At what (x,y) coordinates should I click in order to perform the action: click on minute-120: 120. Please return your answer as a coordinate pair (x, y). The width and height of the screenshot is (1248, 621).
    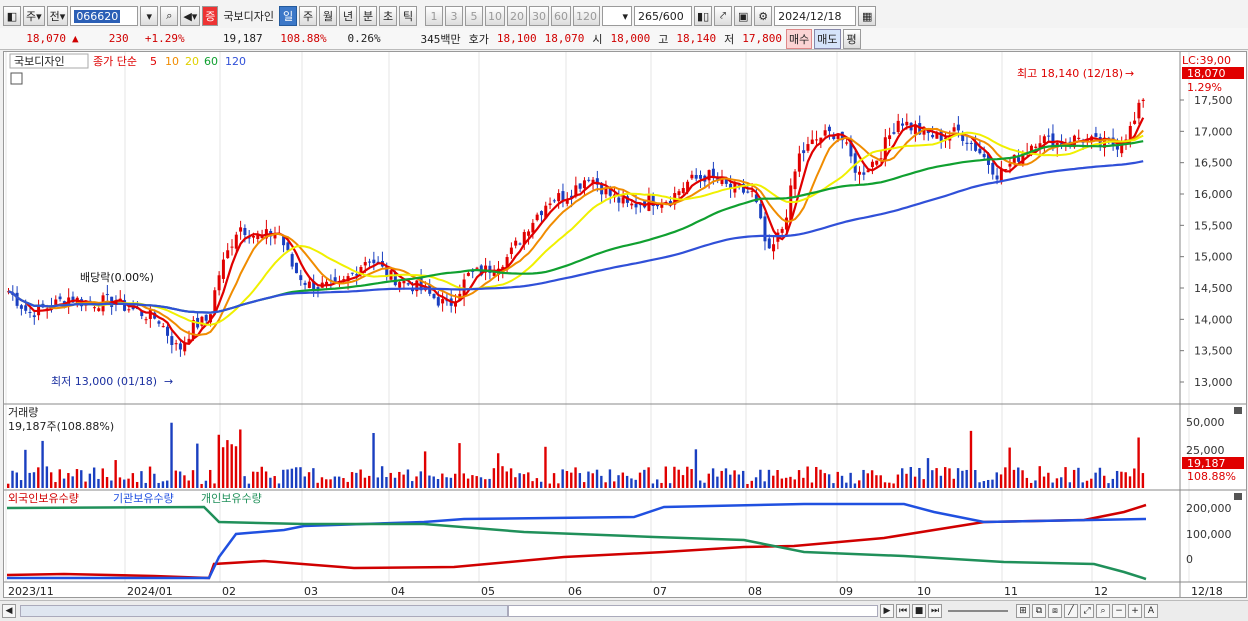
    Looking at the image, I should click on (587, 16).